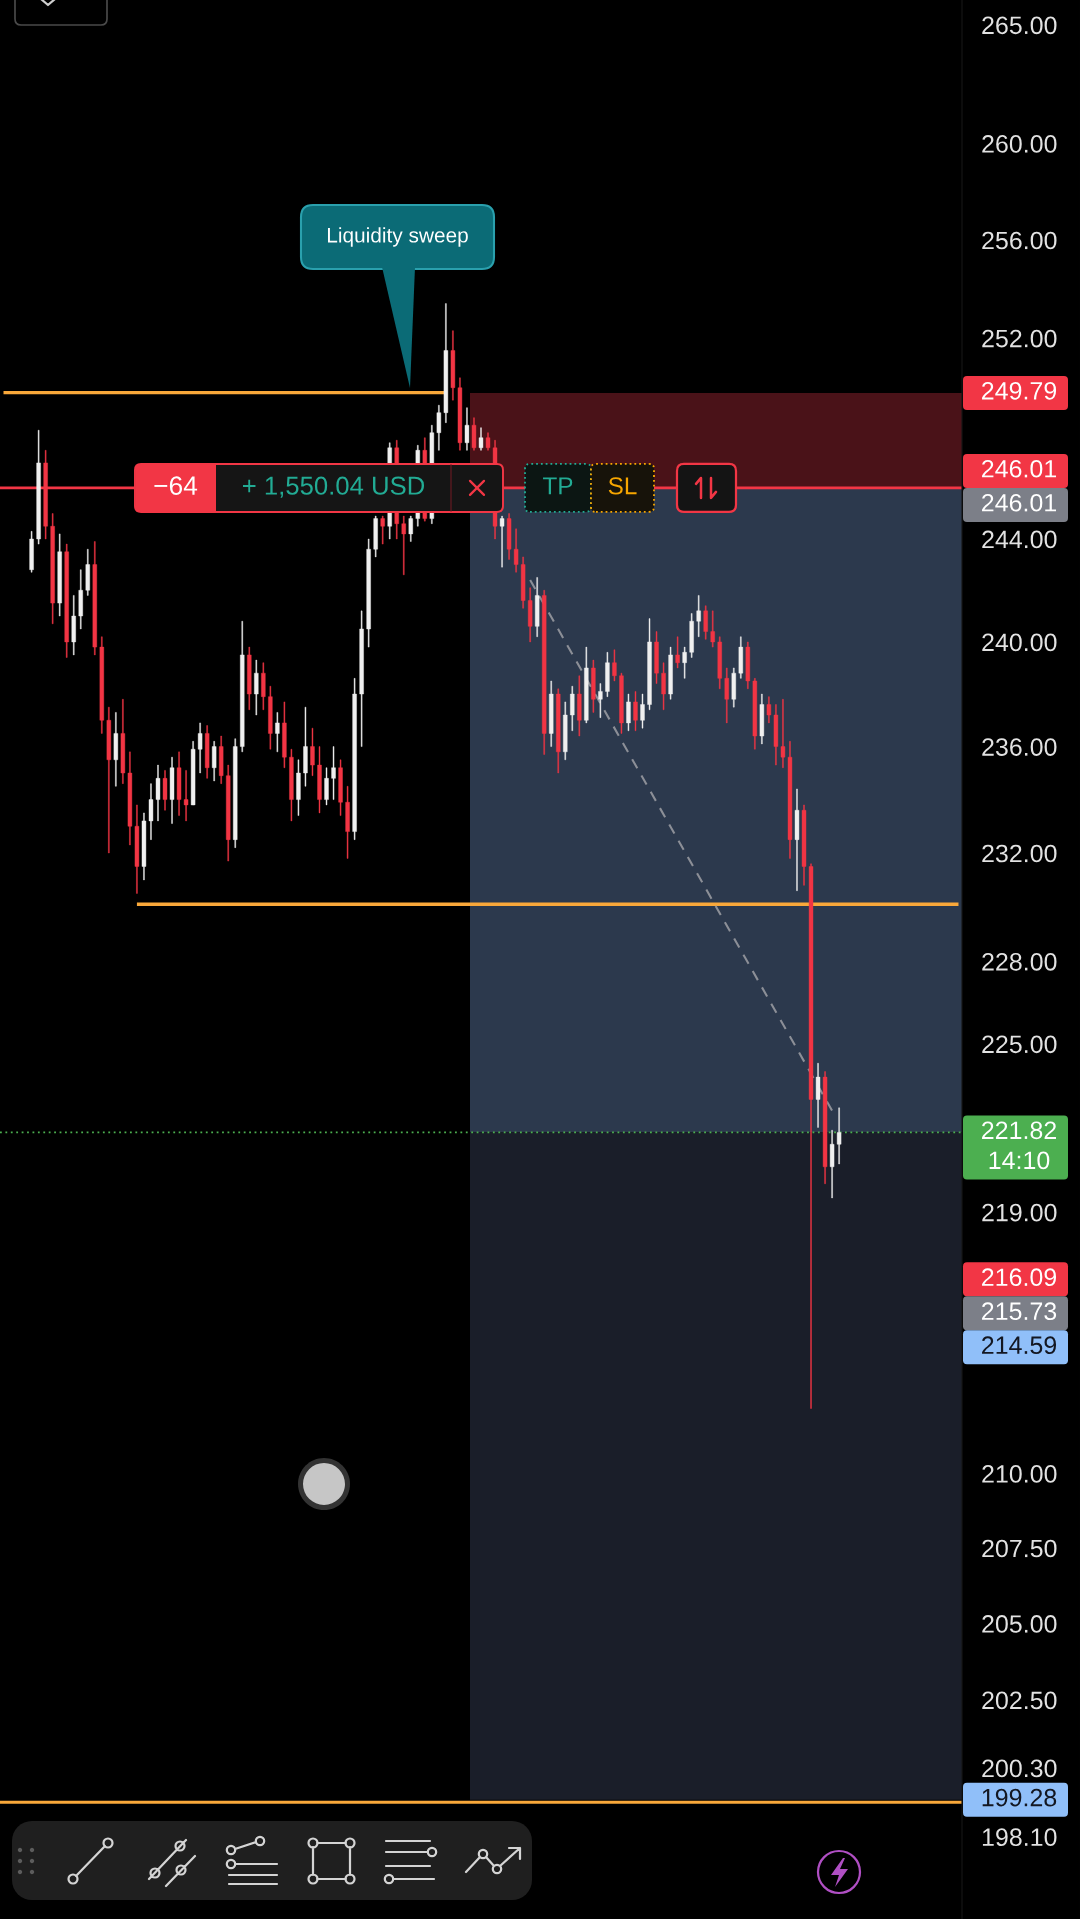 Image resolution: width=1080 pixels, height=1919 pixels. I want to click on ref-line-label: 221.82 14:10, so click(1019, 1145).